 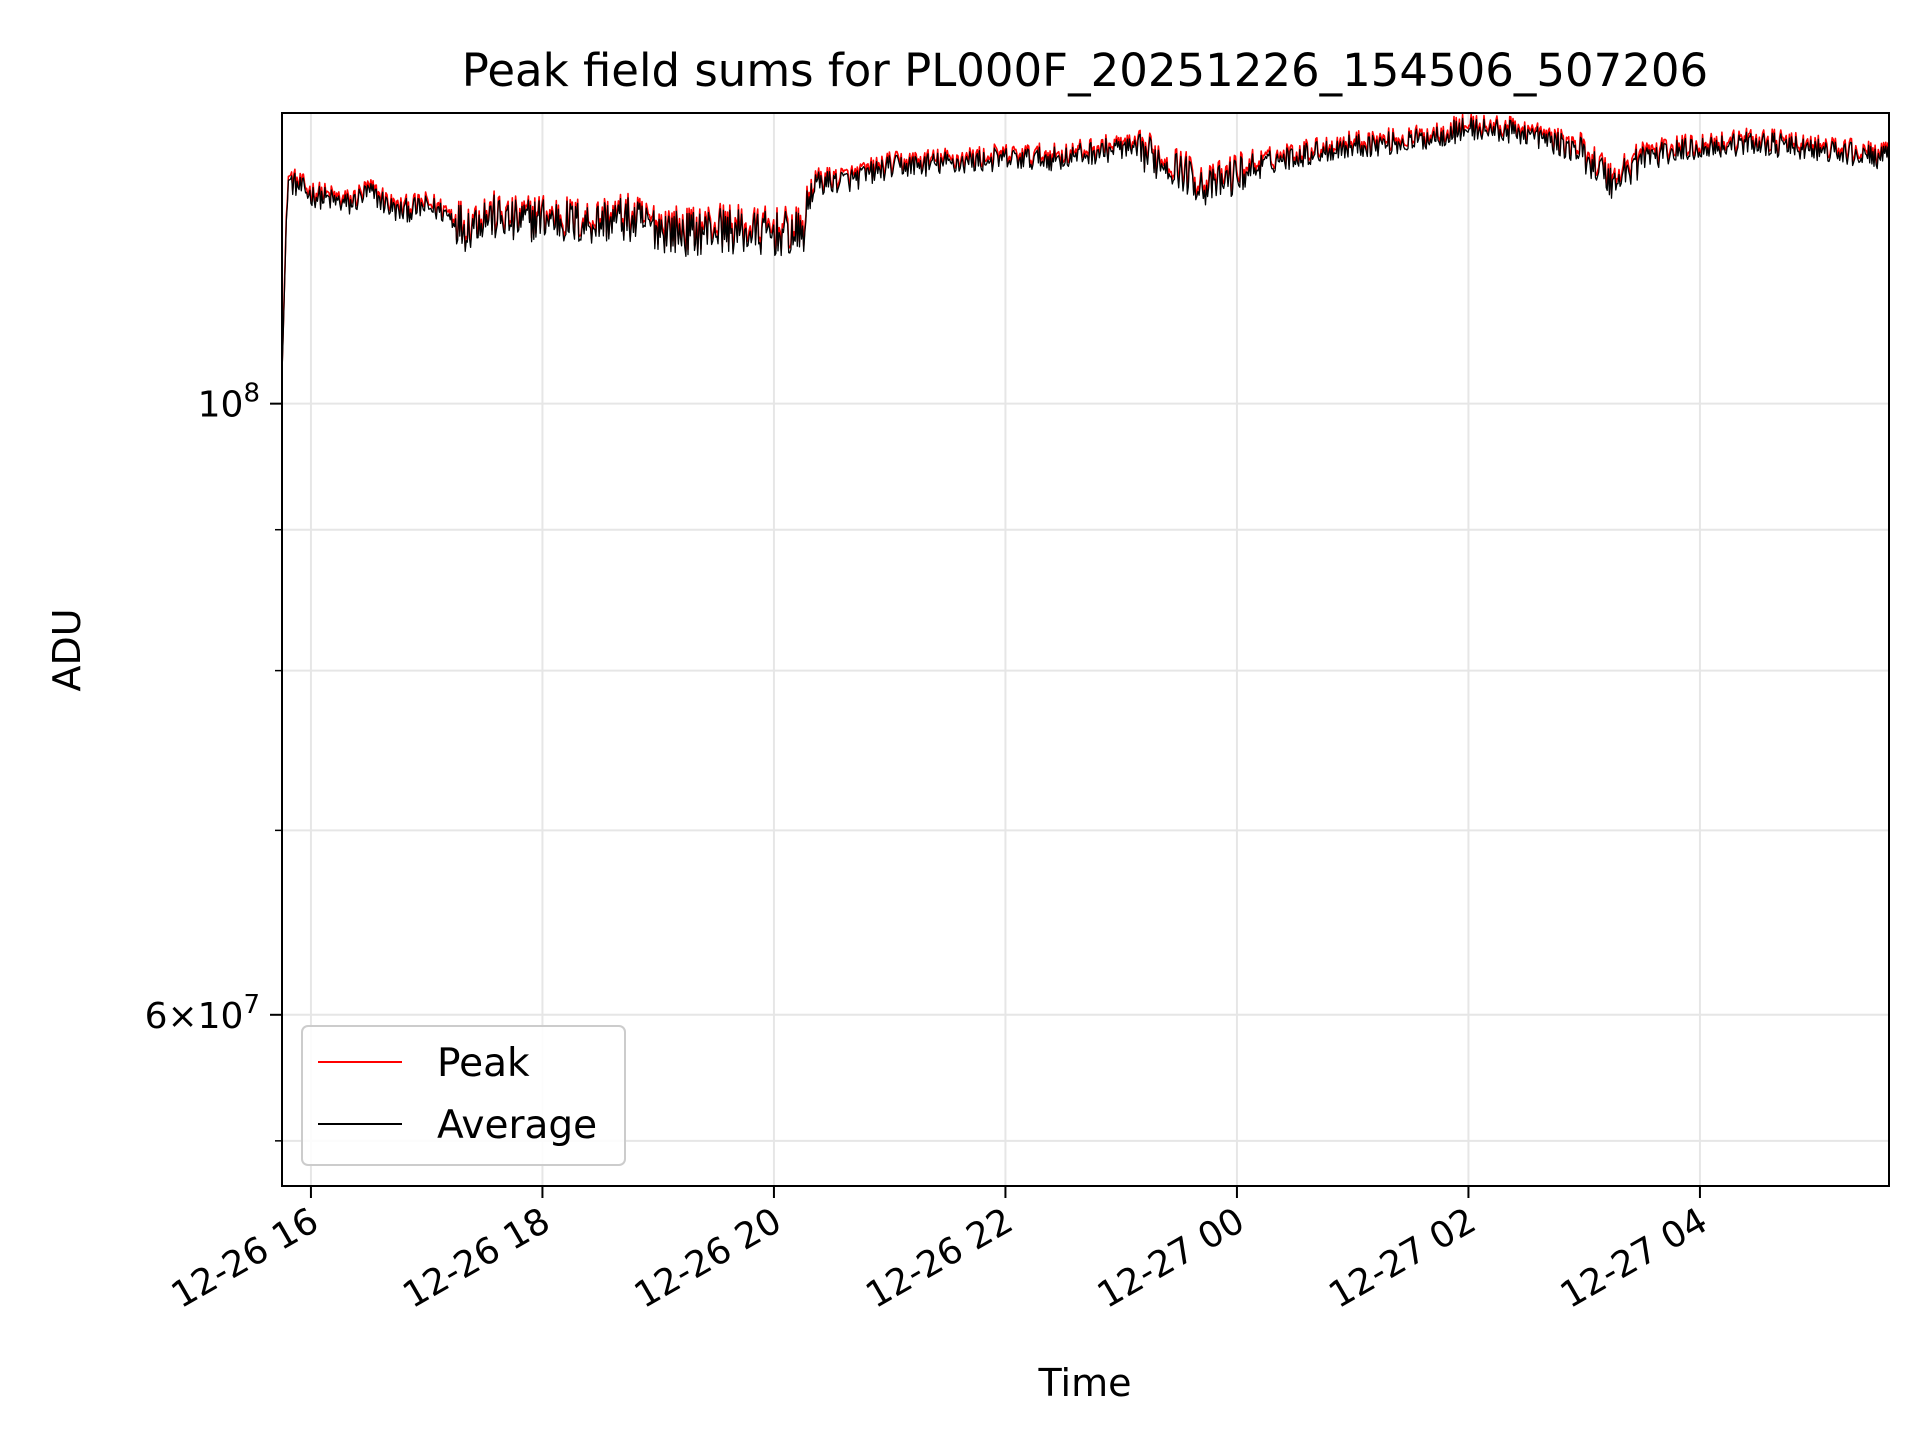 I want to click on y-axis: 108 6×107, so click(x=213, y=760).